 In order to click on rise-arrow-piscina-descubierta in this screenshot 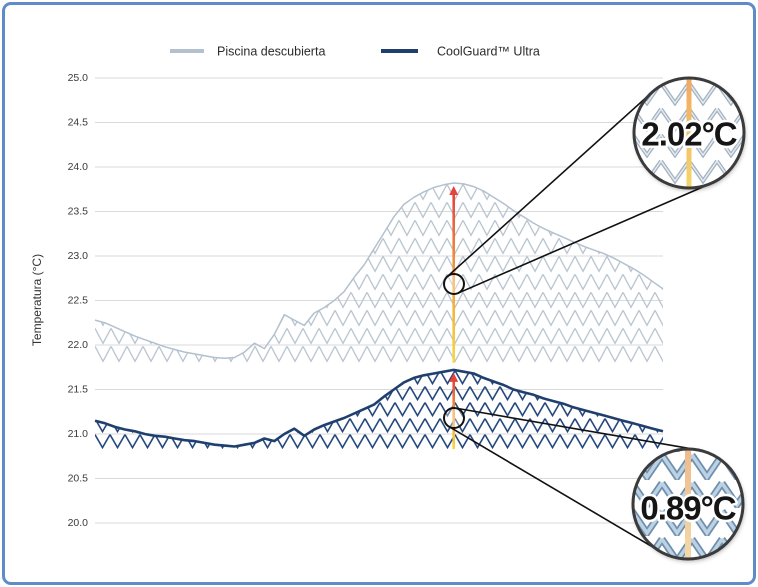, I will do `click(454, 274)`.